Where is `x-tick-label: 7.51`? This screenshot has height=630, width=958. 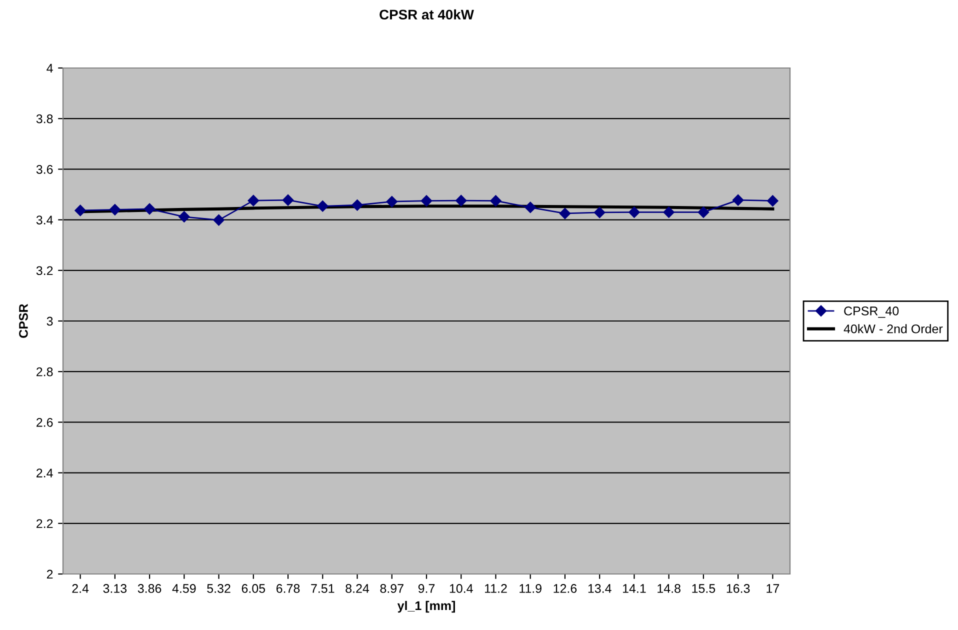 x-tick-label: 7.51 is located at coordinates (322, 588).